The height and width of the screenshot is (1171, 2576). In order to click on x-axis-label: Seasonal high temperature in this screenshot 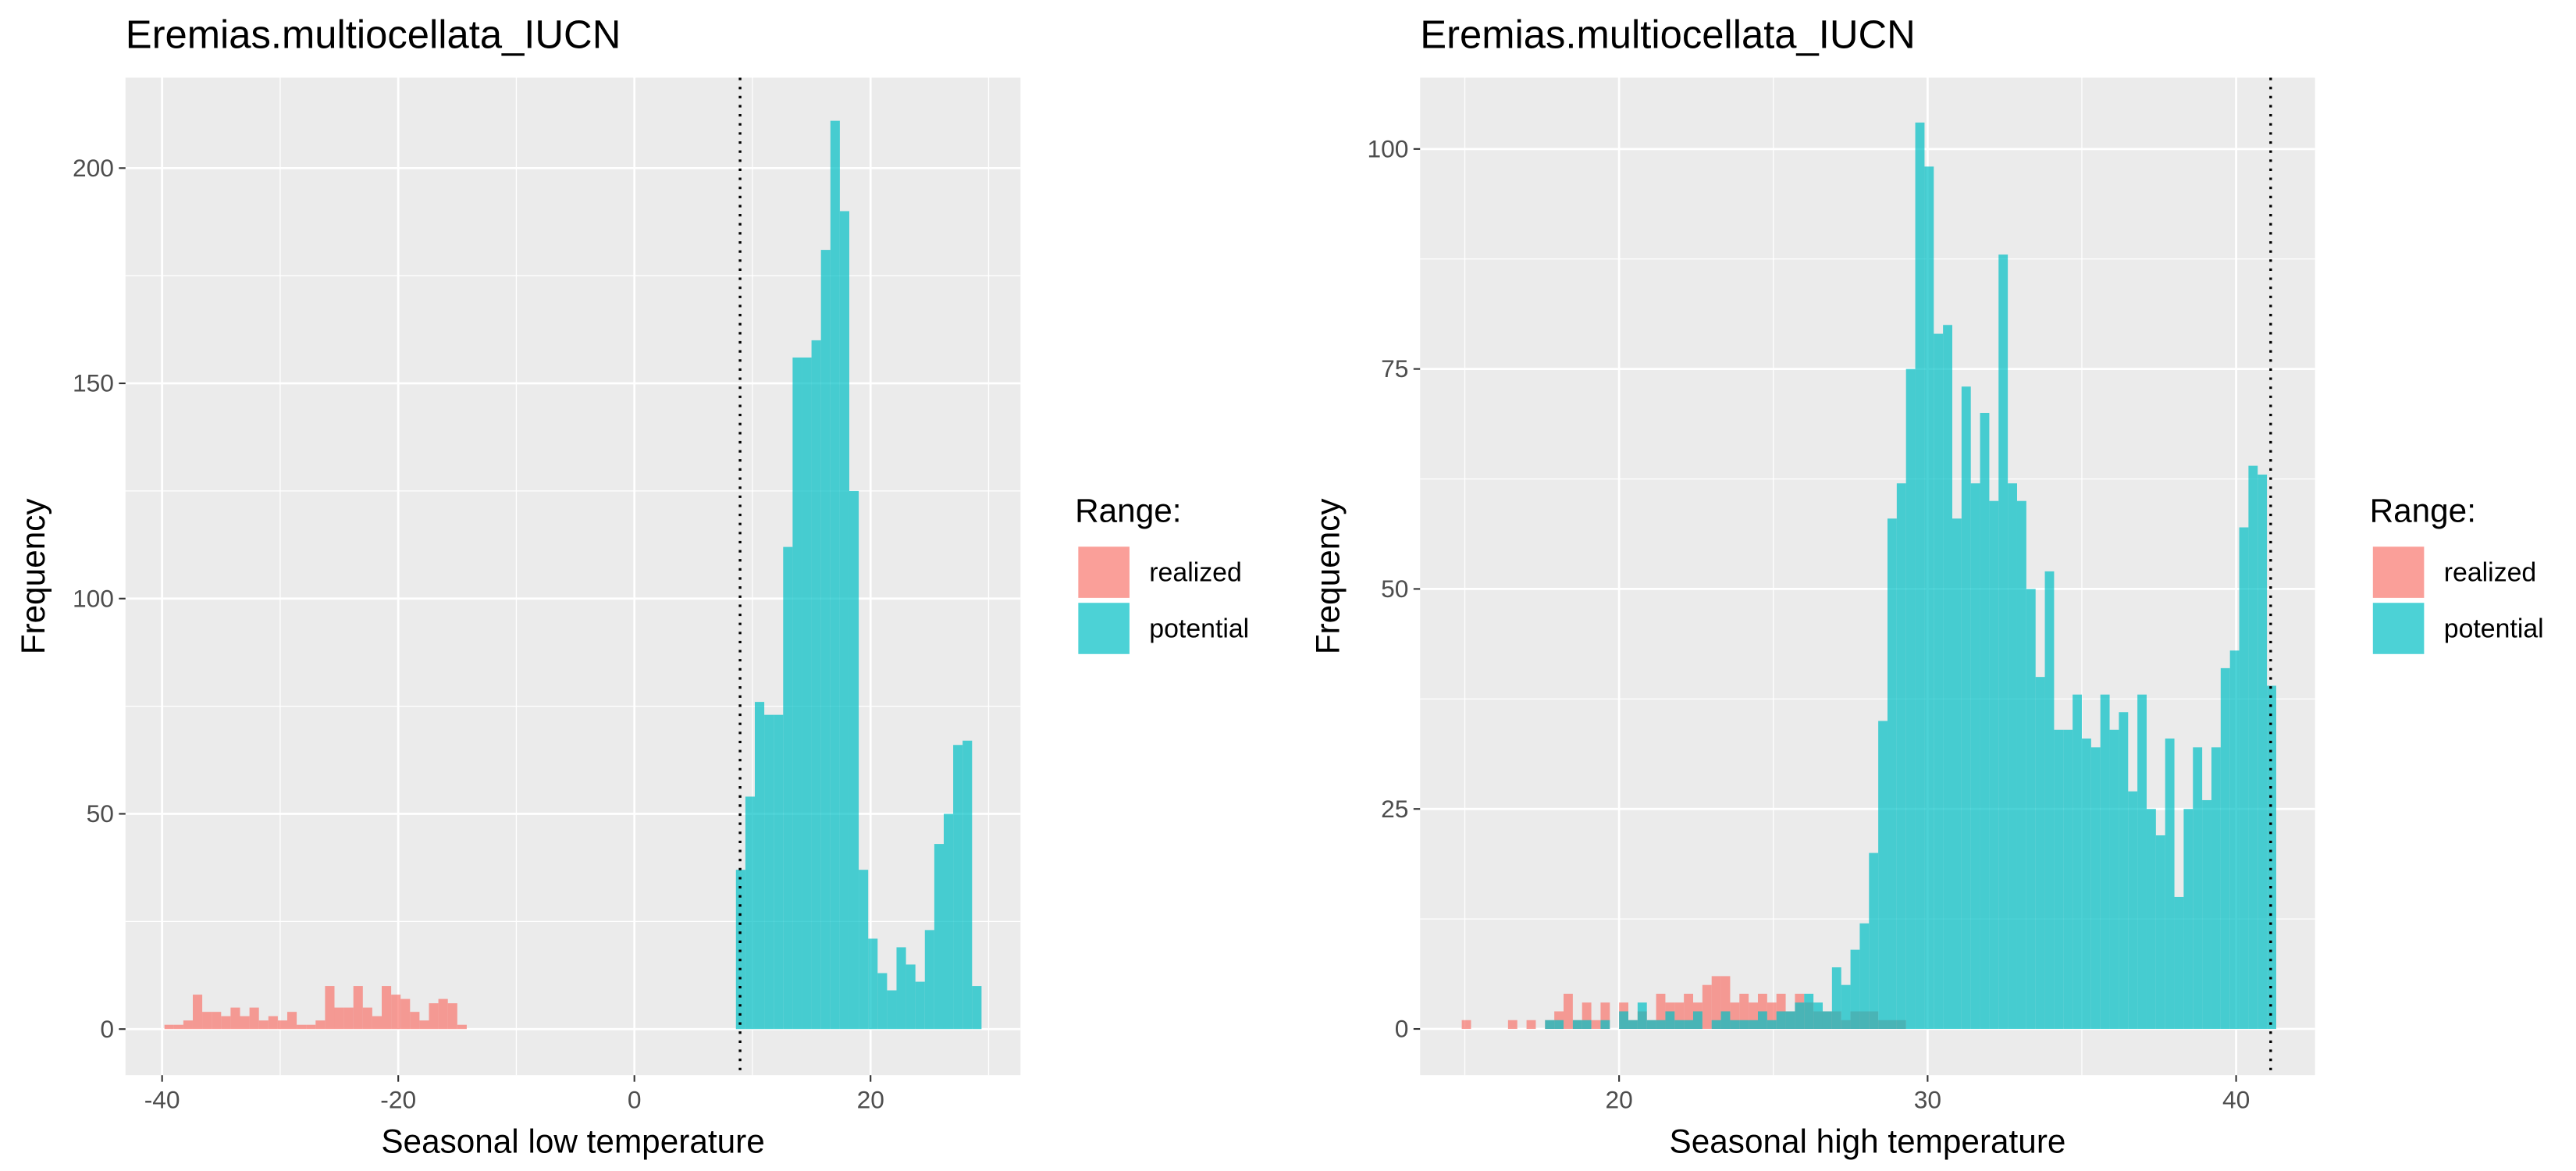, I will do `click(1868, 1141)`.